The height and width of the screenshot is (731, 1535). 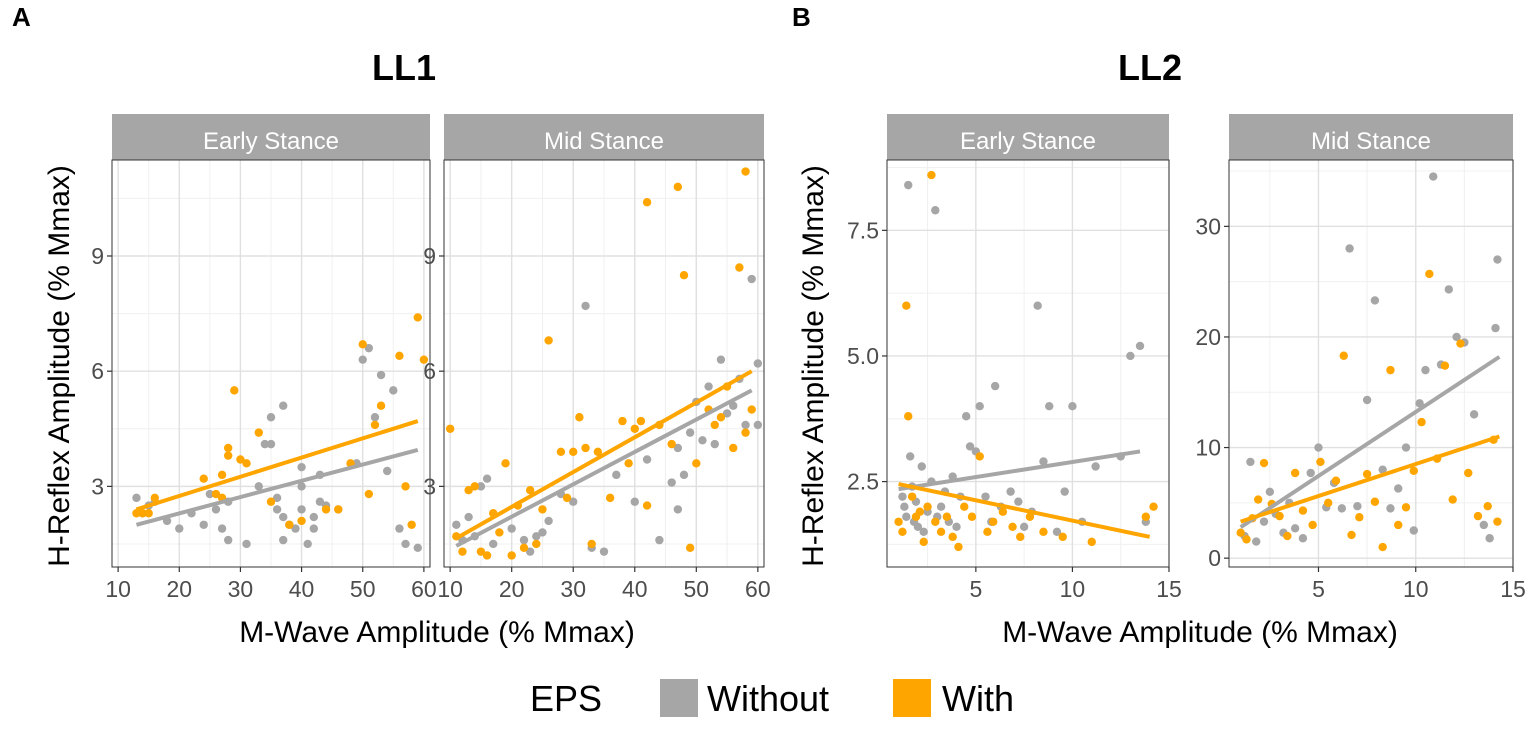 I want to click on facet-strip-label: Early Stance, so click(x=271, y=141).